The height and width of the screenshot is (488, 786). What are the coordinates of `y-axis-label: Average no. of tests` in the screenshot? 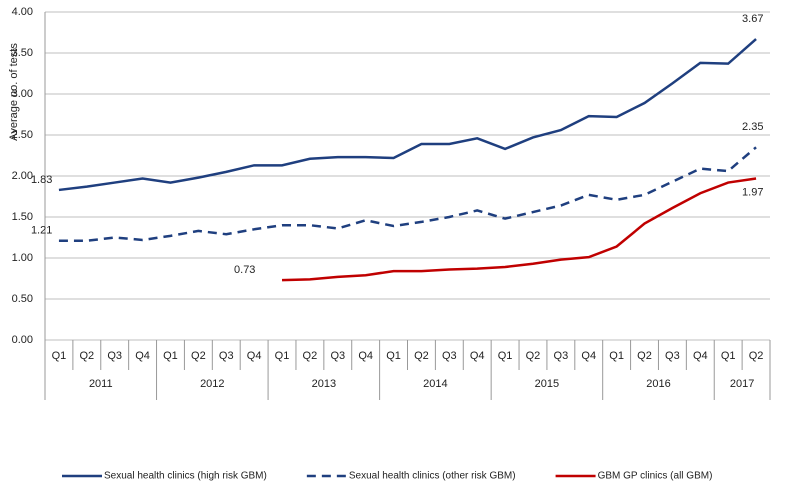 It's located at (14, 92).